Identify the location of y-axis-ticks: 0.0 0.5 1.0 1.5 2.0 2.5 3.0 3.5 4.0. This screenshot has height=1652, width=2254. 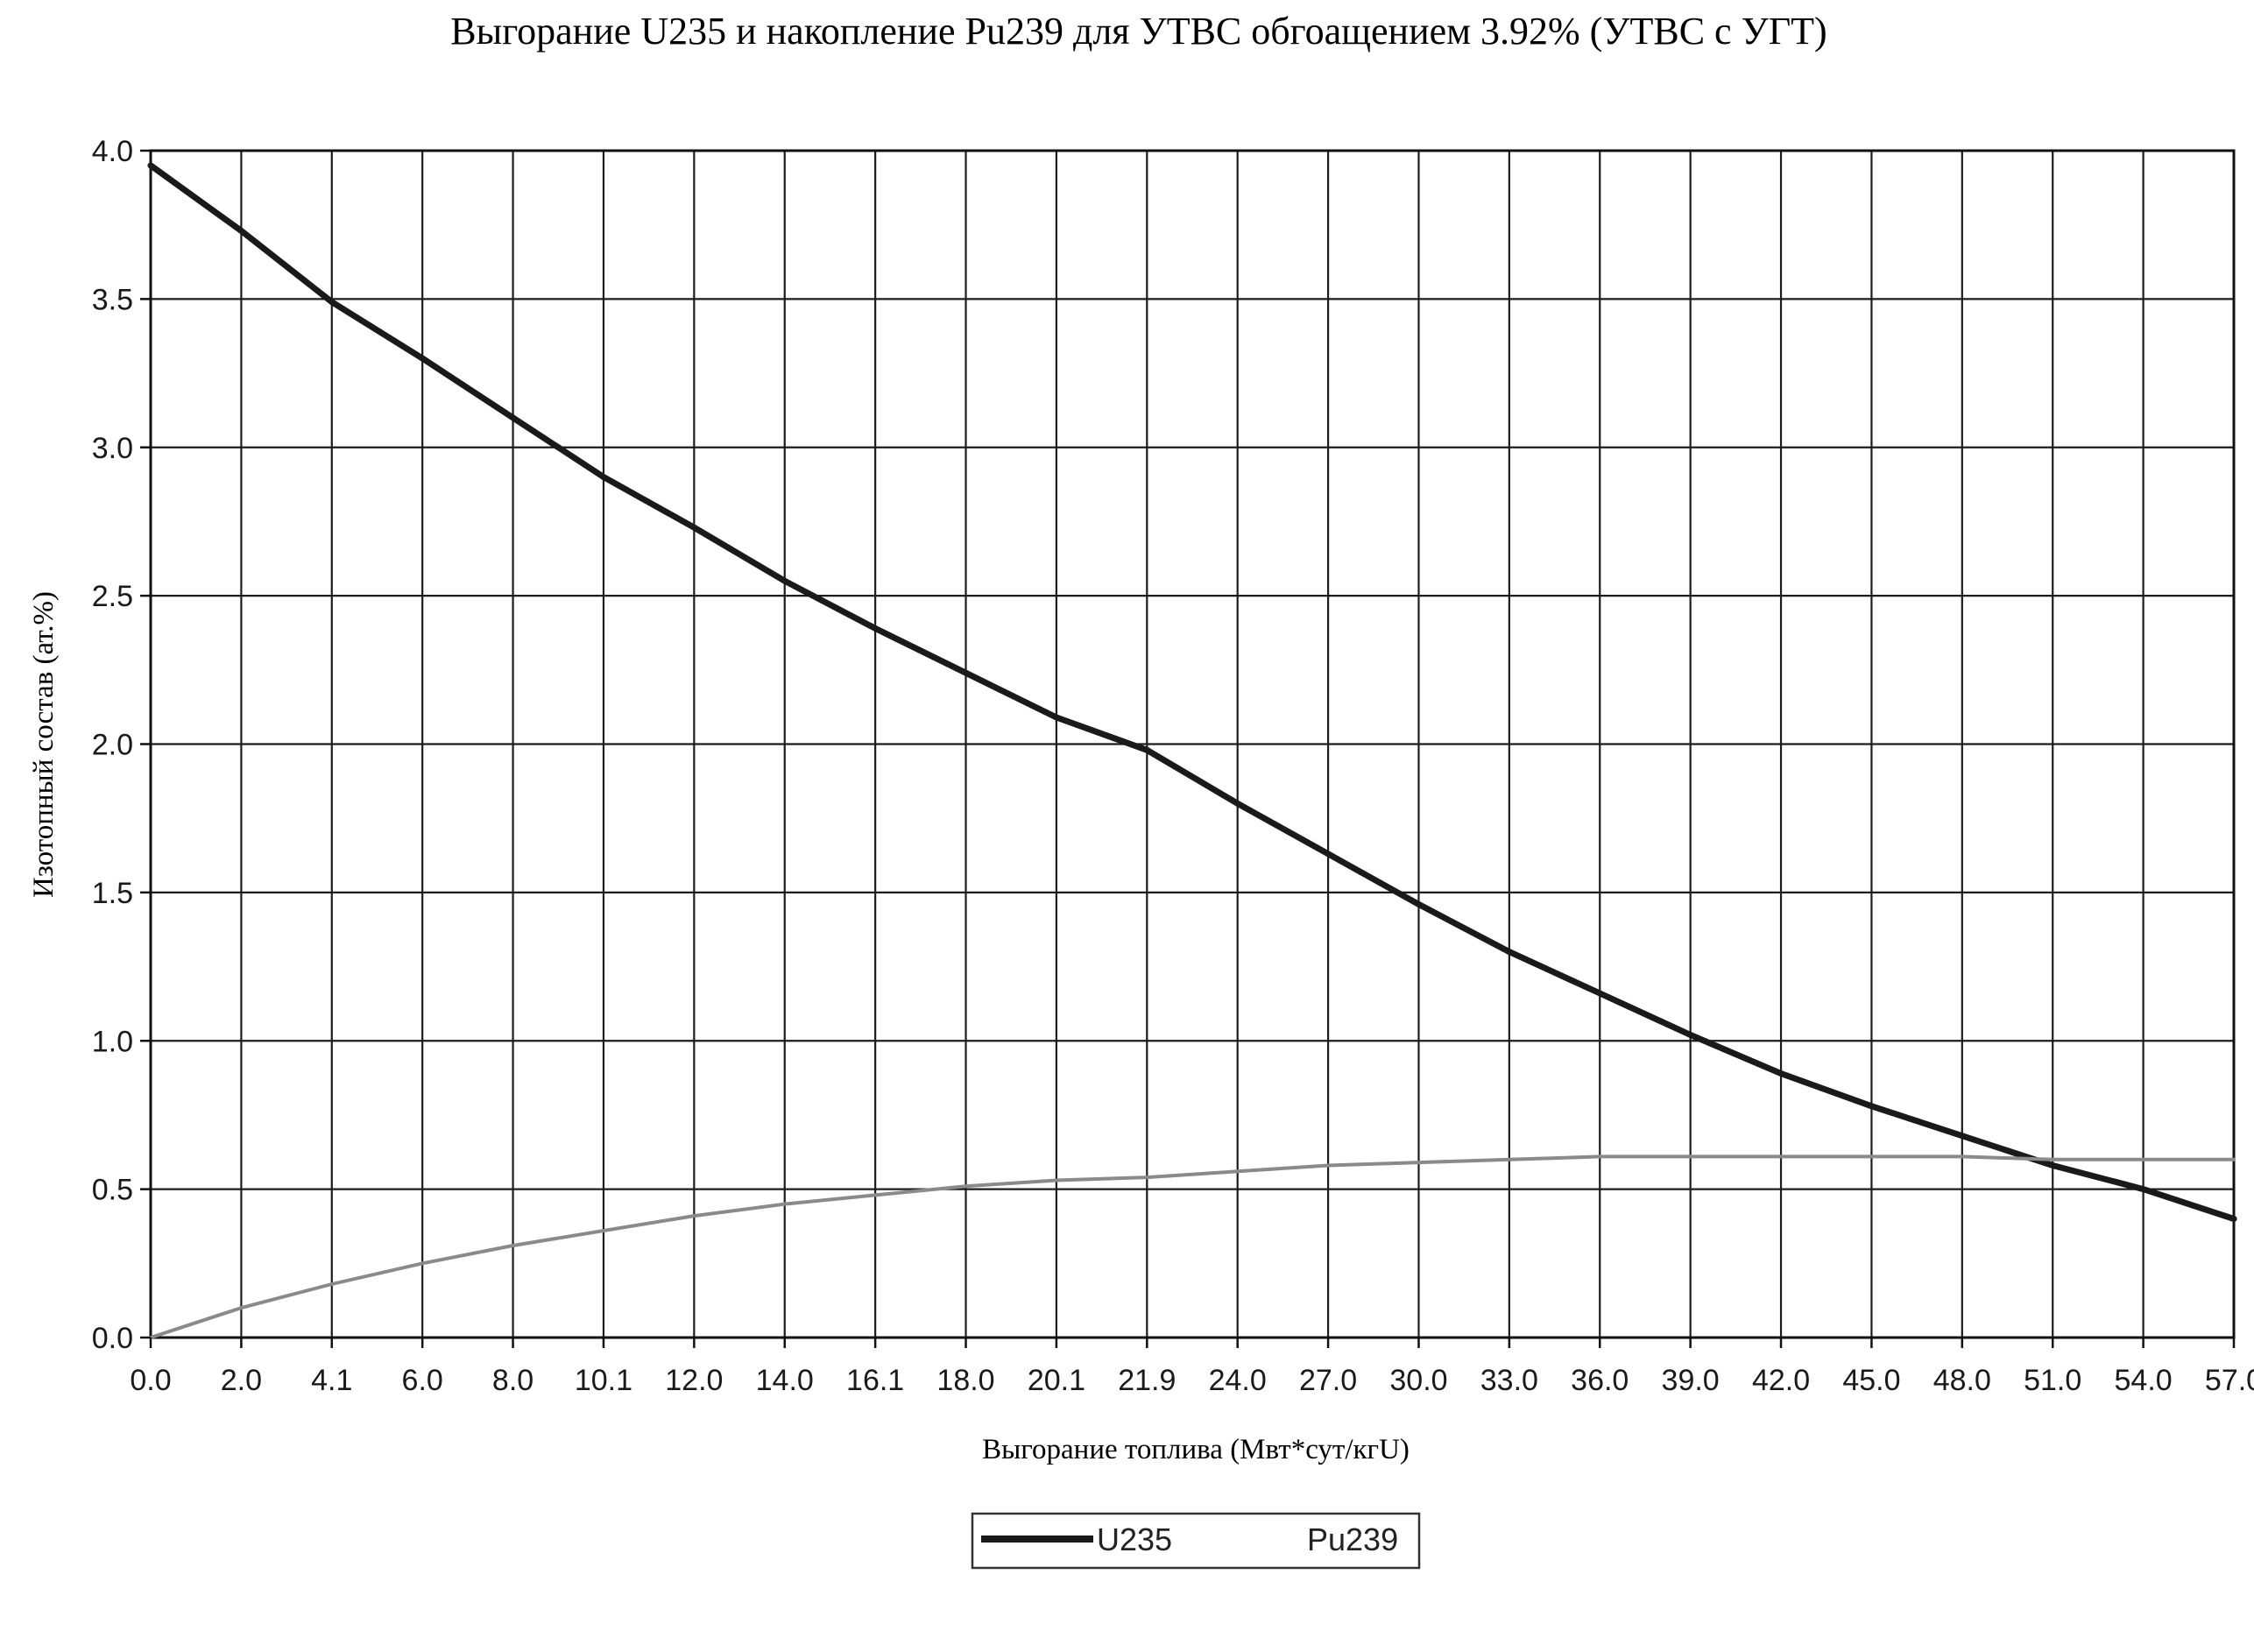
(121, 745).